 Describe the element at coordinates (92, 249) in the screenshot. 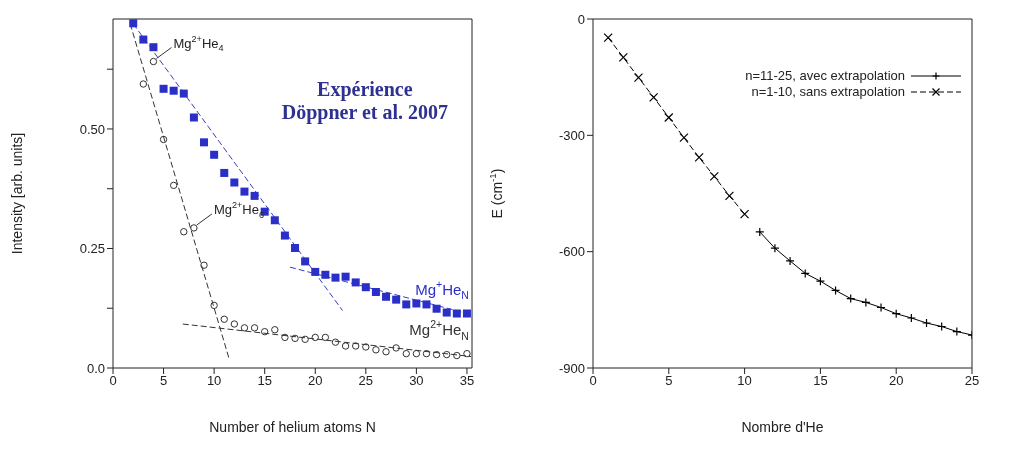

I see `y-tick-label: 0.25` at that location.